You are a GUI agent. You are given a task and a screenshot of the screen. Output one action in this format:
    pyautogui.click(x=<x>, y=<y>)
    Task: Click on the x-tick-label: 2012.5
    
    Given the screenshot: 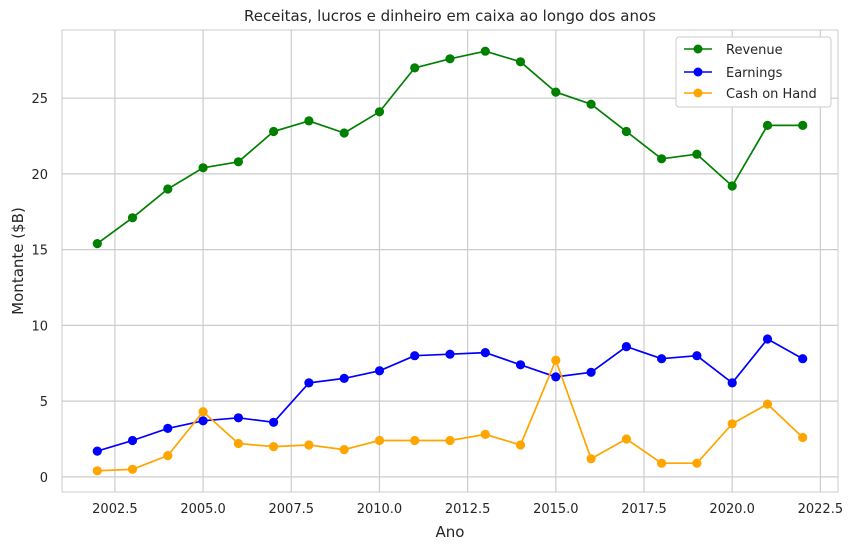 What is the action you would take?
    pyautogui.click(x=468, y=509)
    